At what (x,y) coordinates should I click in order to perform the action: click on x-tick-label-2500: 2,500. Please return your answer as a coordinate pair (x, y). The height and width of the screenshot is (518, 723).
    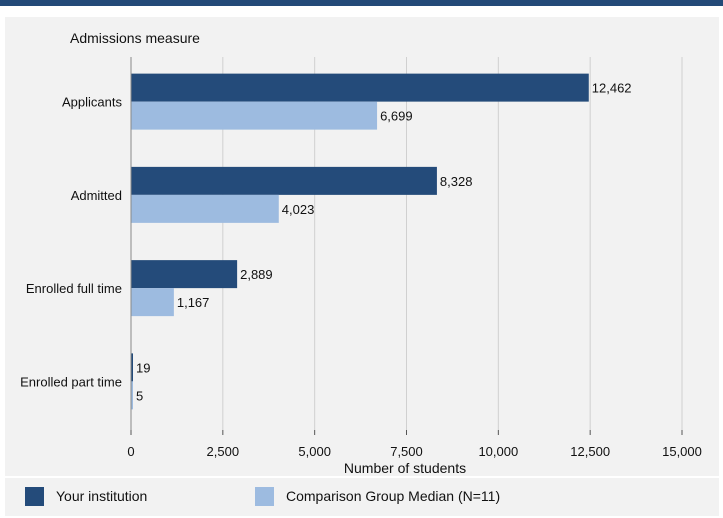
    Looking at the image, I should click on (223, 451).